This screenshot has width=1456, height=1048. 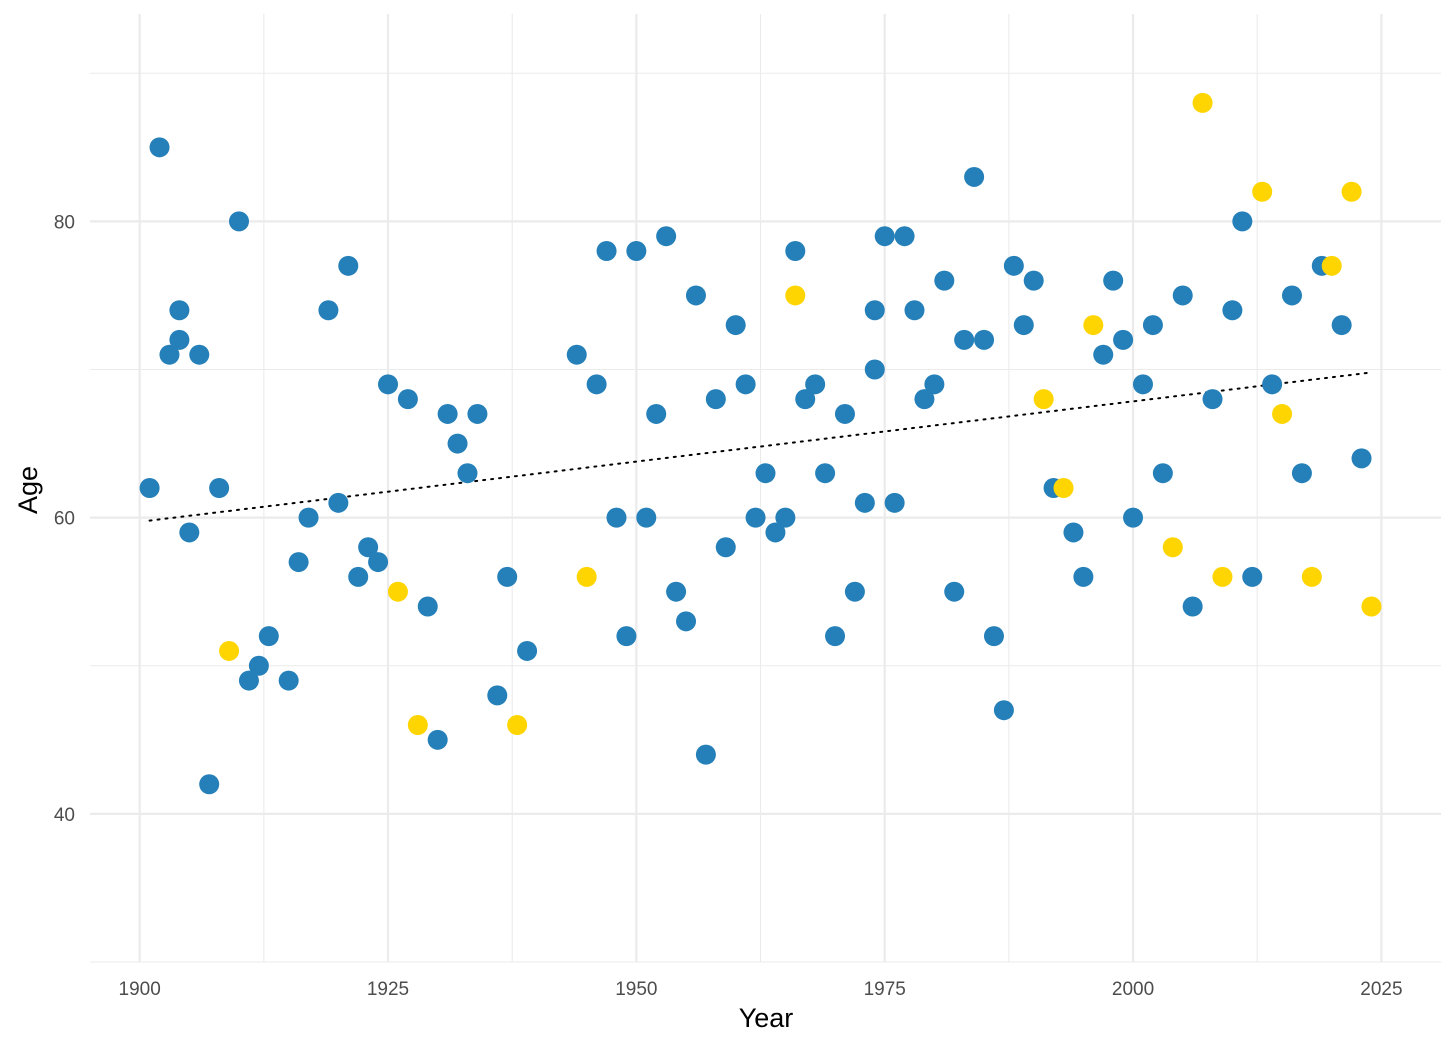 I want to click on x-tick-label: 1950, so click(x=636, y=989).